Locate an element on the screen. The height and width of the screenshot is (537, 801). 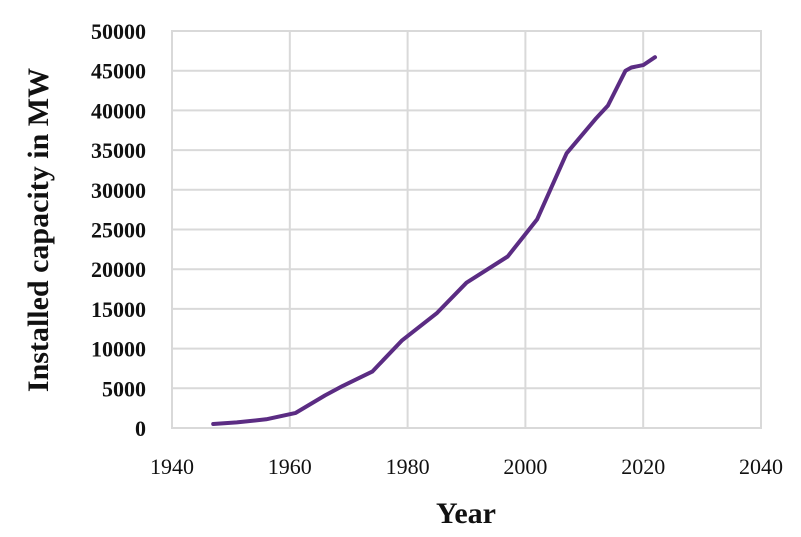
y-axis-title: Installed capacity in MW is located at coordinates (38, 230).